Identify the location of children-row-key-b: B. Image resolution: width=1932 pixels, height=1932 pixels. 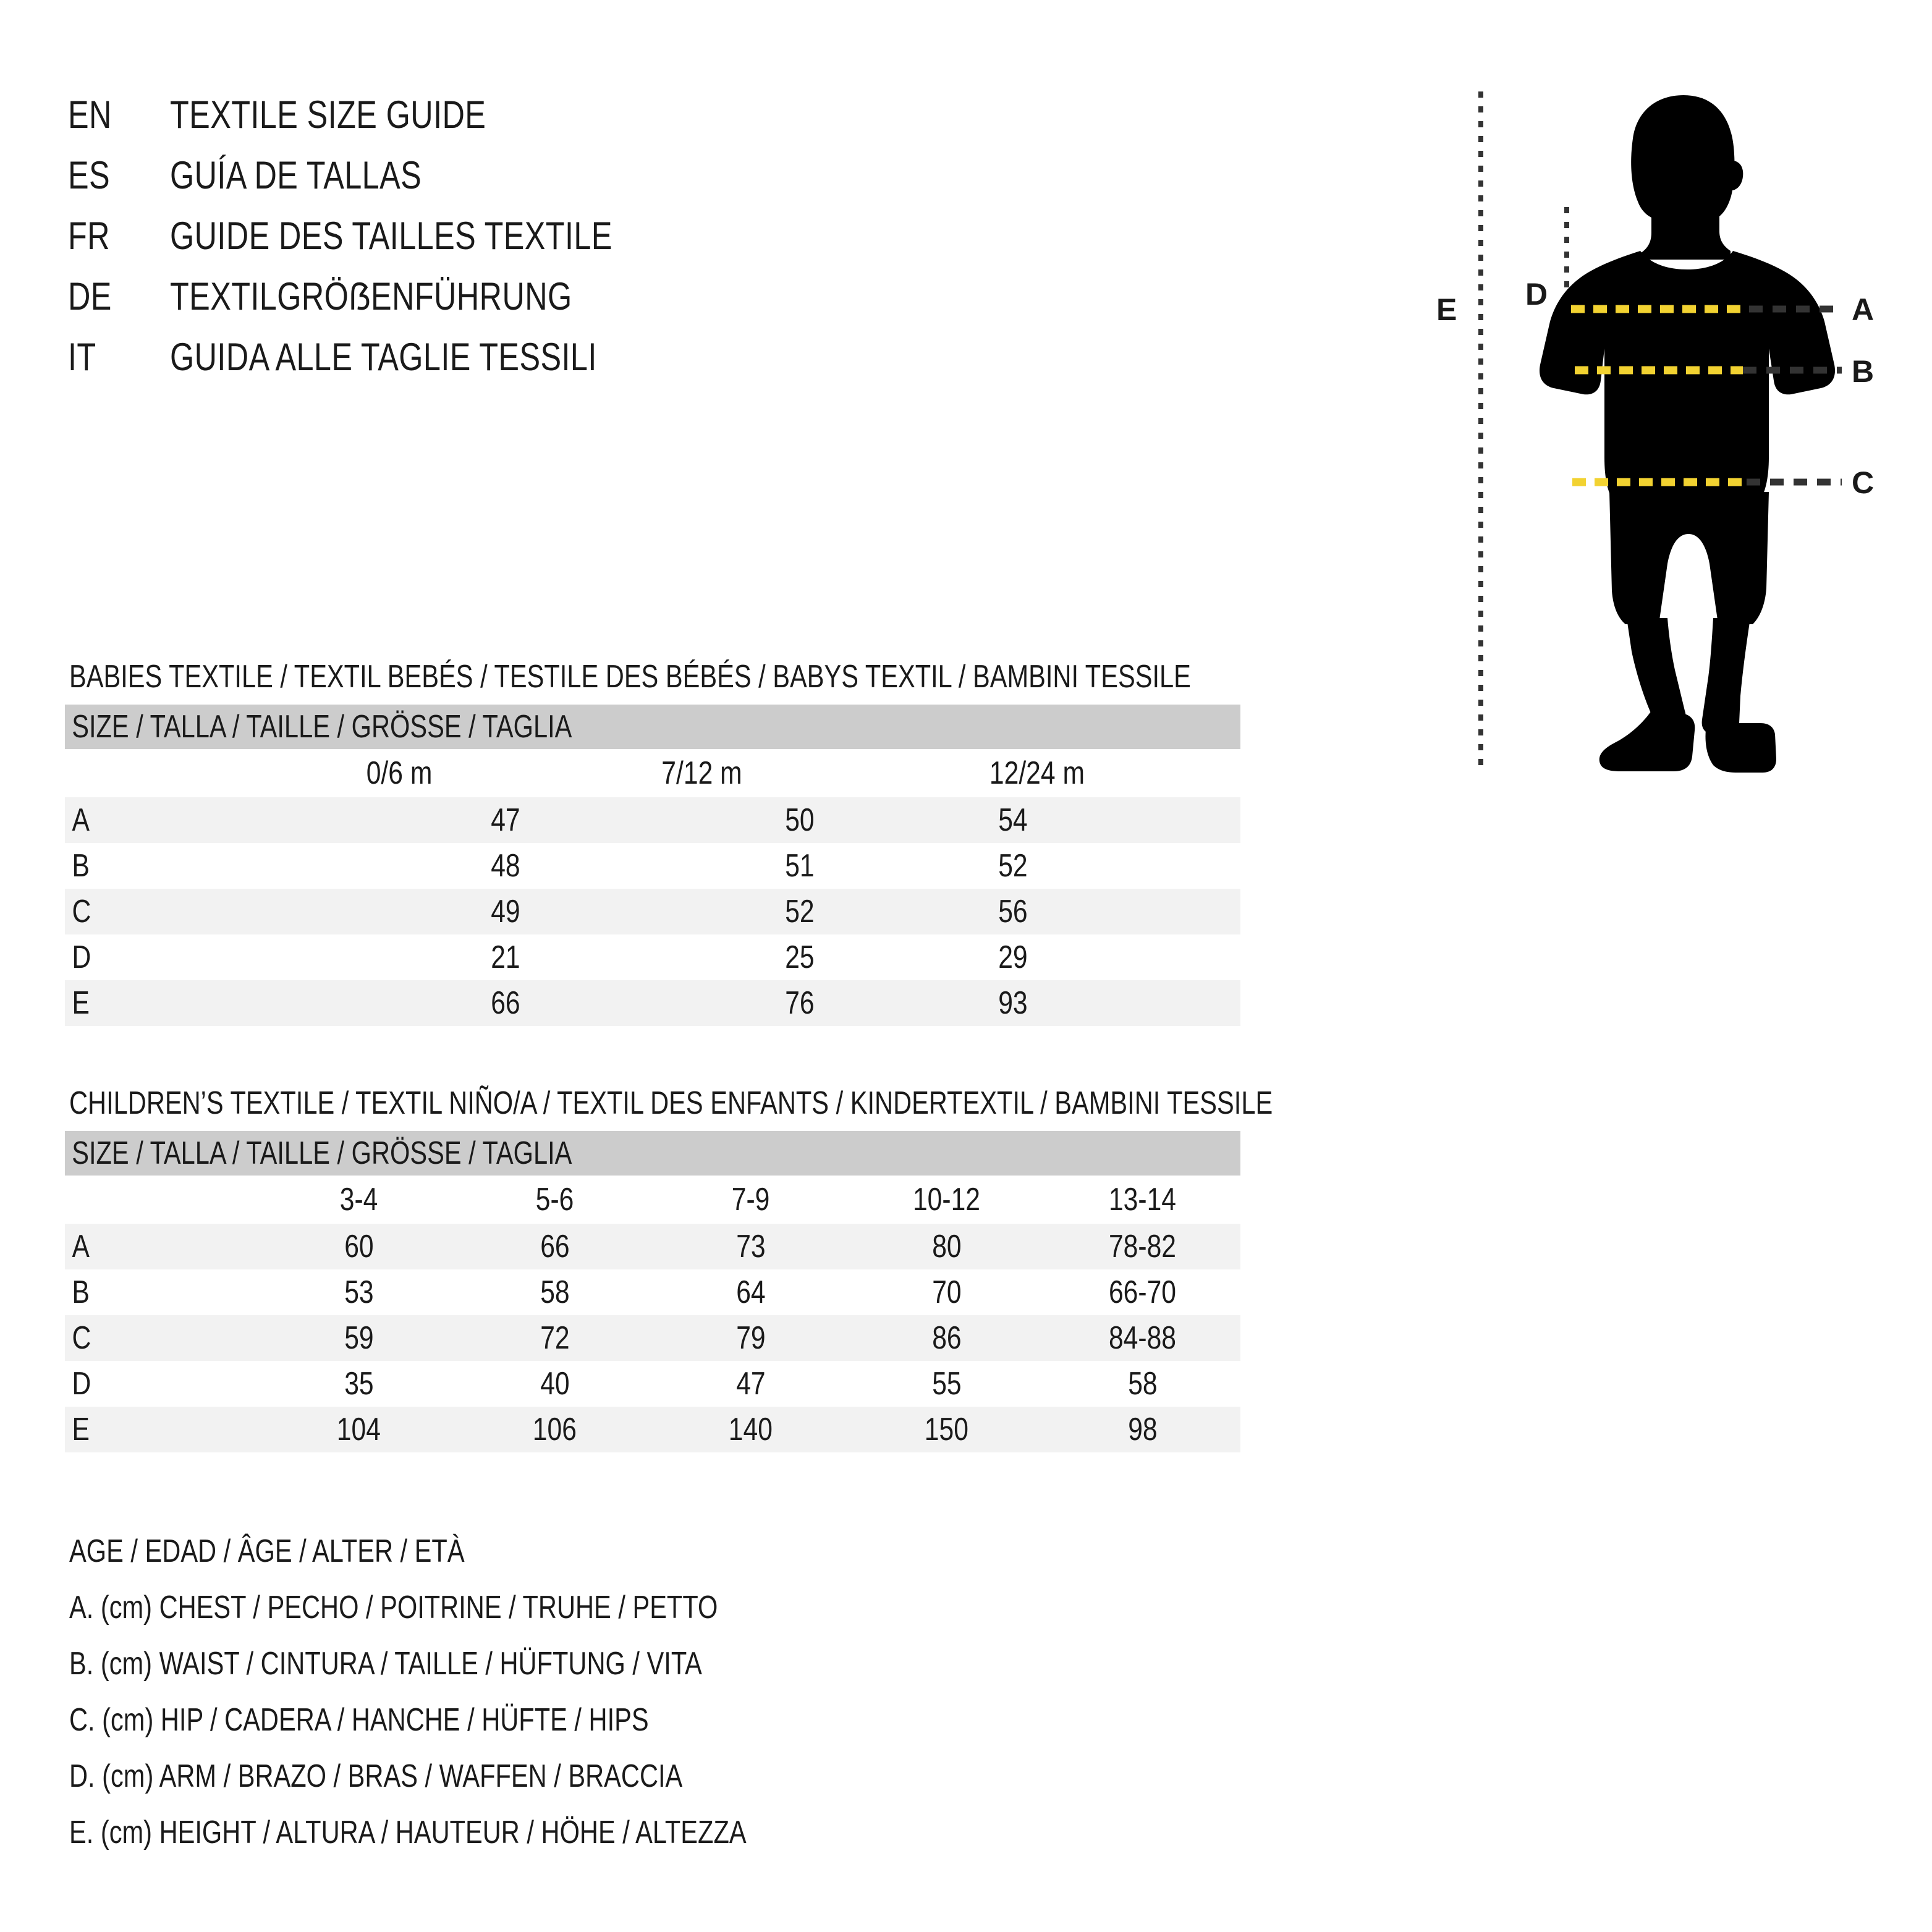
(81, 1292).